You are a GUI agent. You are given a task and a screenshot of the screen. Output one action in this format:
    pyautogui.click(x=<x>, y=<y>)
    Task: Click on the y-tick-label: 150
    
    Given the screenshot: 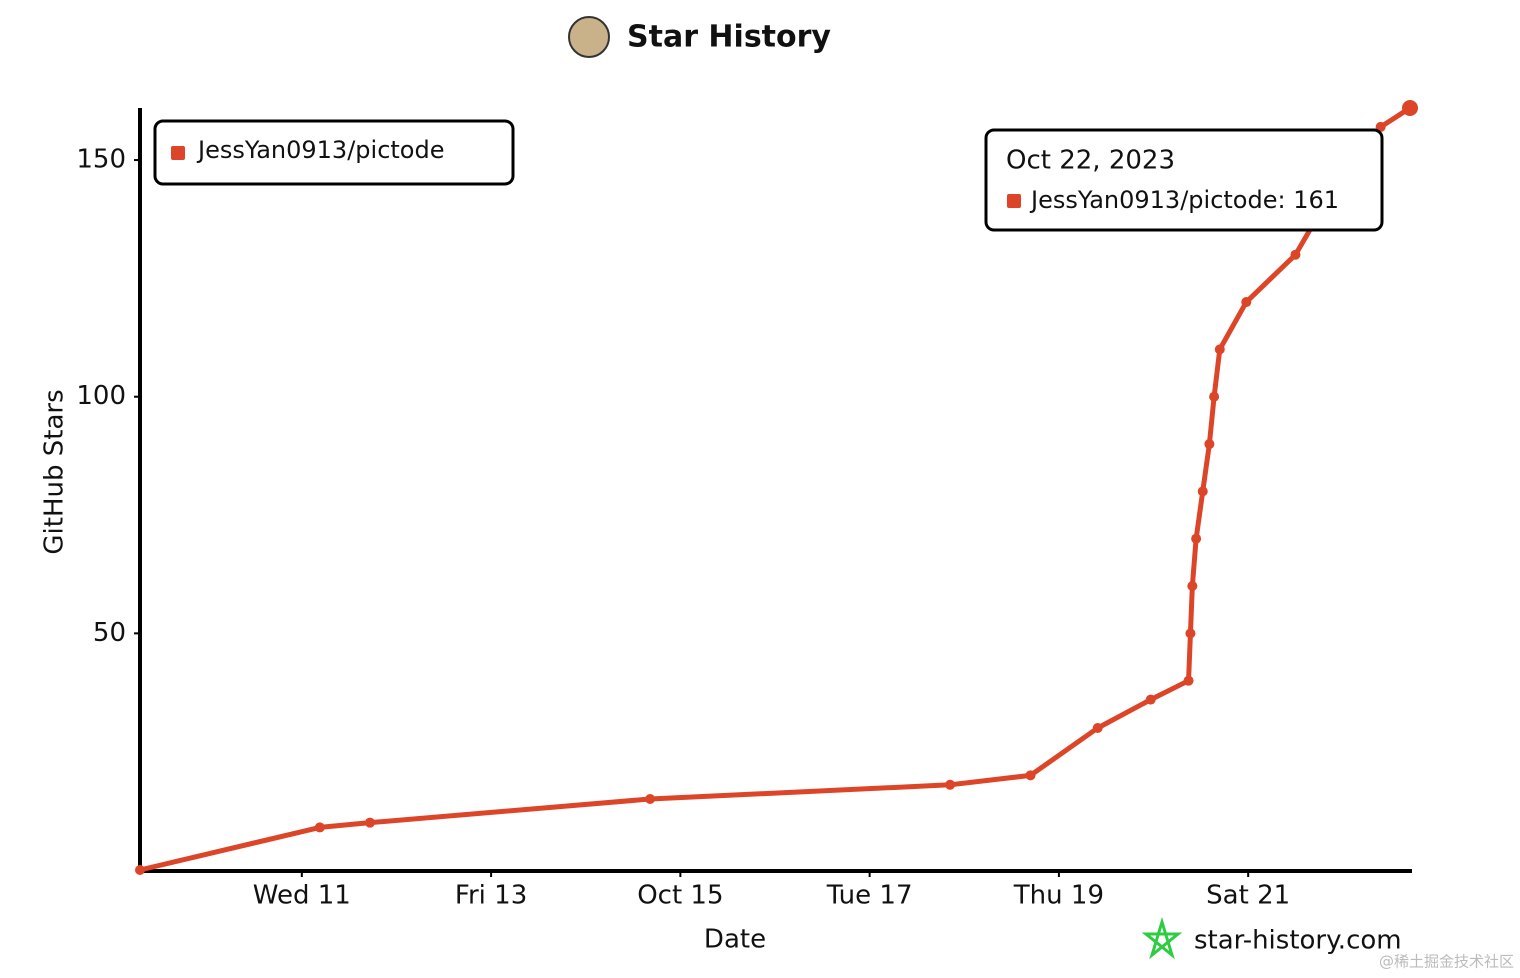 What is the action you would take?
    pyautogui.click(x=101, y=160)
    